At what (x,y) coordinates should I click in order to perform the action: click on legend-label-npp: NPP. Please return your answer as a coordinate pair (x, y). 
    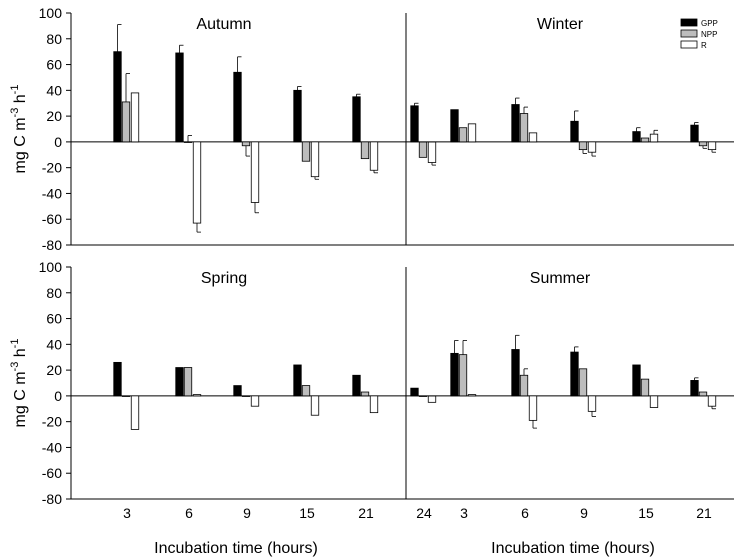
    Looking at the image, I should click on (709, 34).